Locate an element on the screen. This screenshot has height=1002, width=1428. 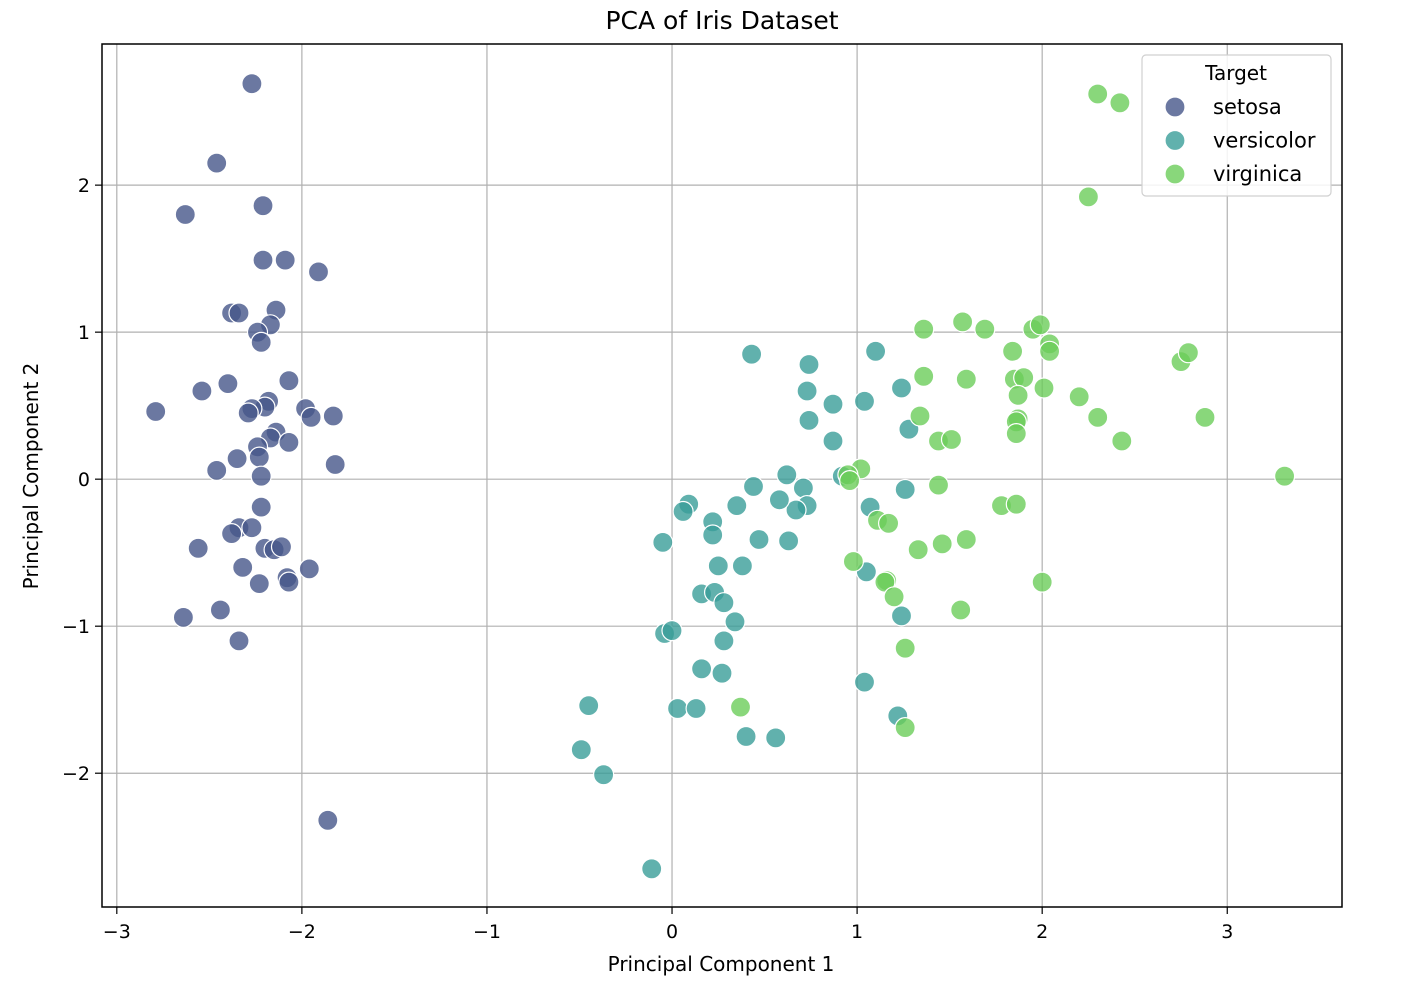
legend-box is located at coordinates (1236, 125).